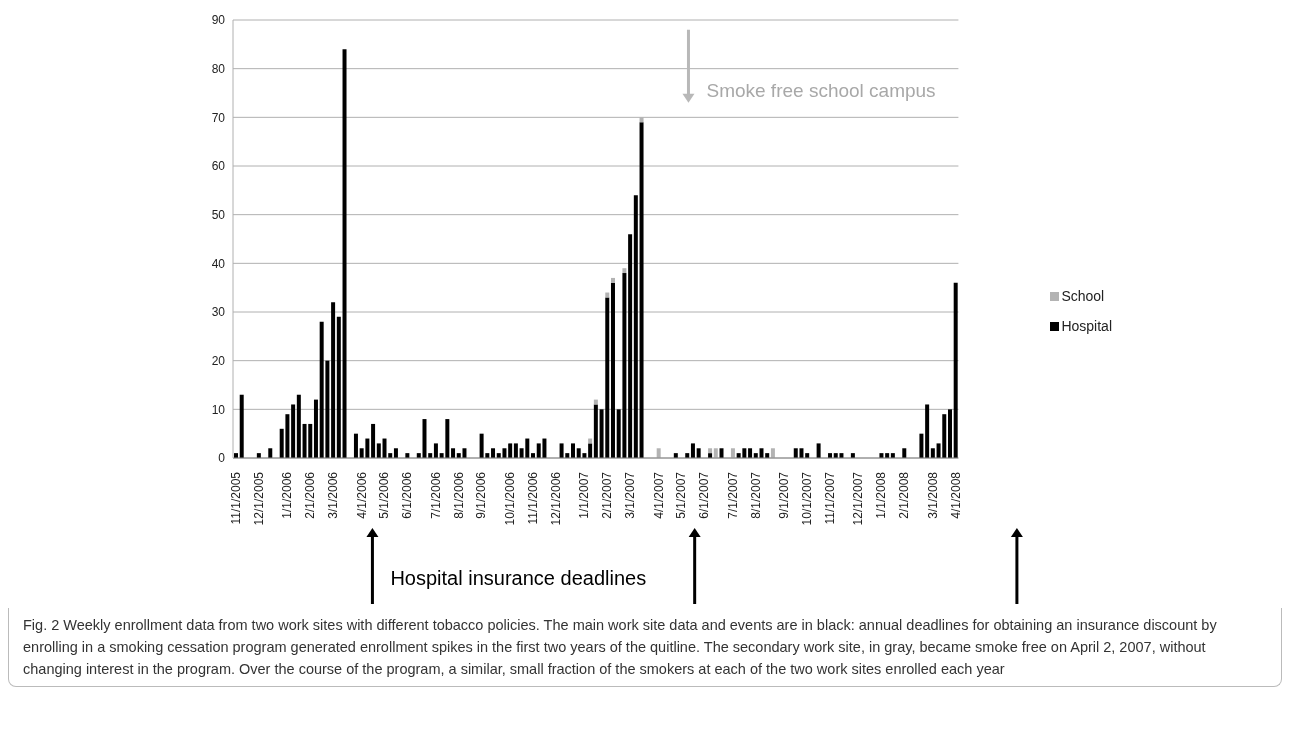 The image size is (1290, 734). Describe the element at coordinates (218, 166) in the screenshot. I see `y-tick-label: 60` at that location.